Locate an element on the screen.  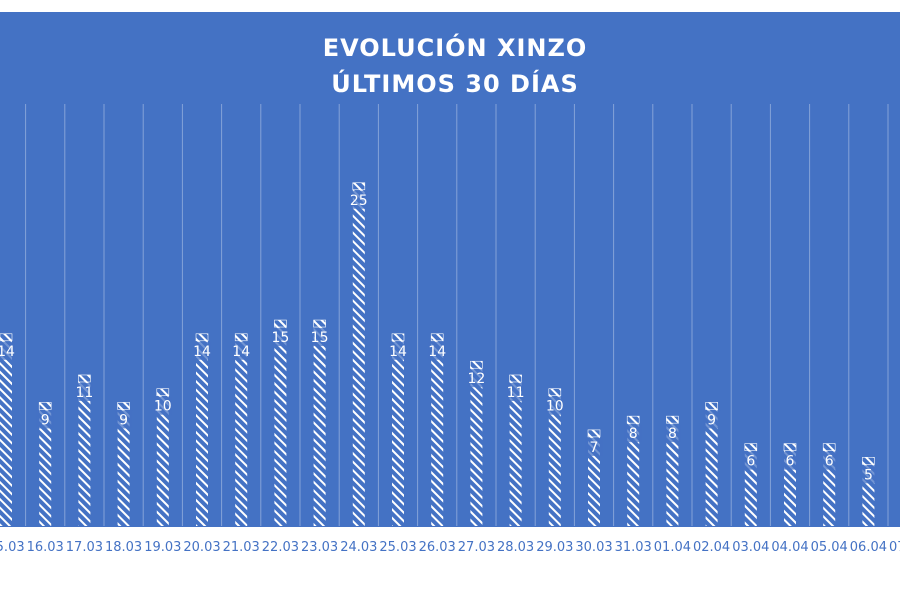
tick-label-31.03: 31.03 is located at coordinates (633, 547).